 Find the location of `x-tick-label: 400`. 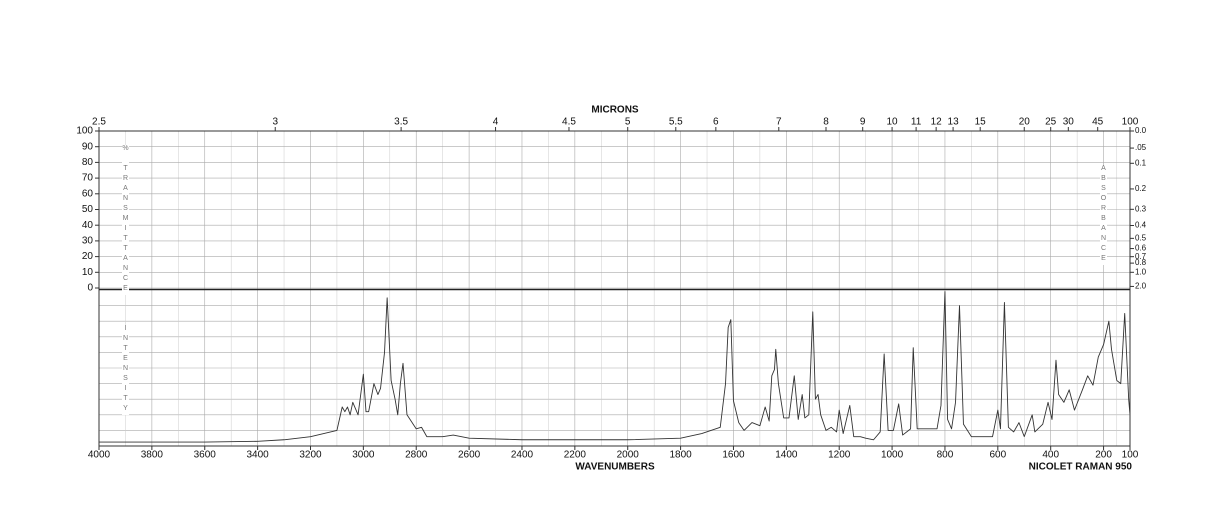

x-tick-label: 400 is located at coordinates (1050, 455).